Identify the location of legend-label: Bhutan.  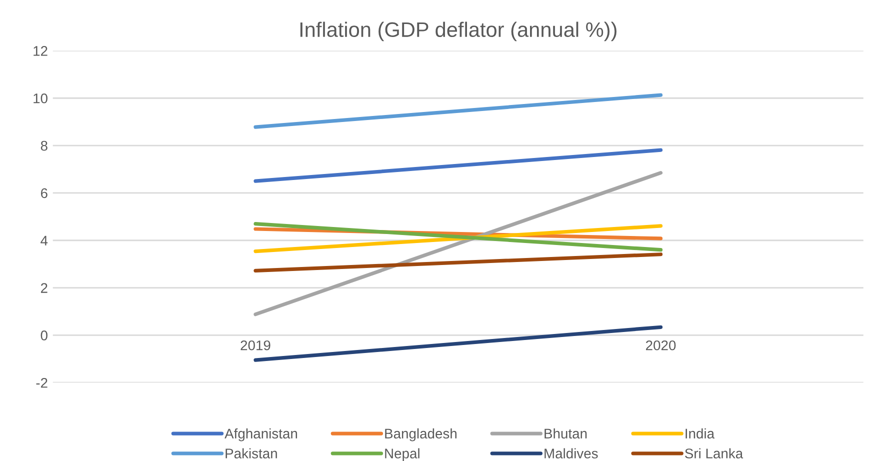
(565, 433).